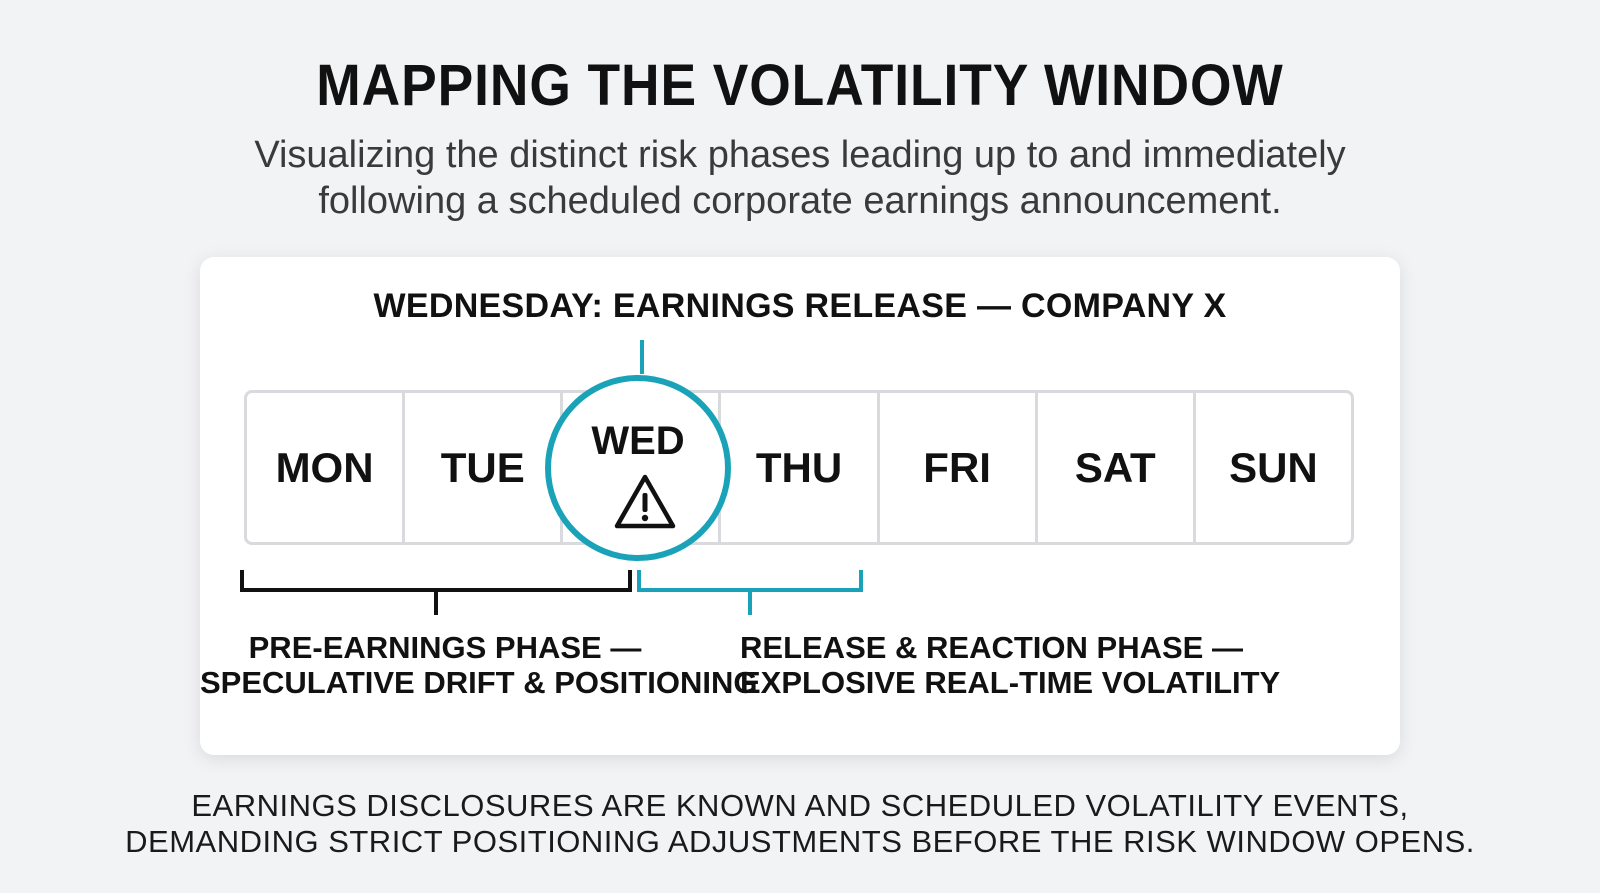 The width and height of the screenshot is (1600, 893). Describe the element at coordinates (1010, 682) in the screenshot. I see `release-phase-line-2: EXPLOSIVE REAL-TIME VOLATILITY` at that location.